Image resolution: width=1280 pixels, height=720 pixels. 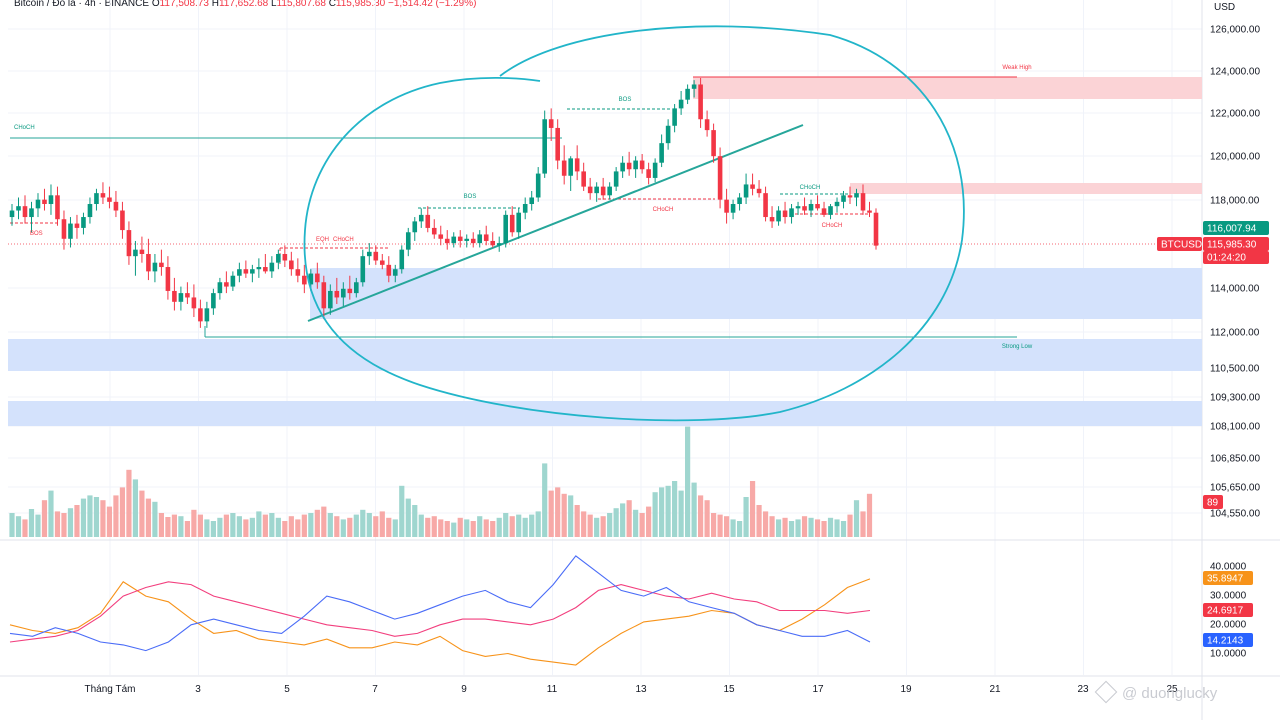 What do you see at coordinates (110, 689) in the screenshot?
I see `time-axis-label: Tháng Tám` at bounding box center [110, 689].